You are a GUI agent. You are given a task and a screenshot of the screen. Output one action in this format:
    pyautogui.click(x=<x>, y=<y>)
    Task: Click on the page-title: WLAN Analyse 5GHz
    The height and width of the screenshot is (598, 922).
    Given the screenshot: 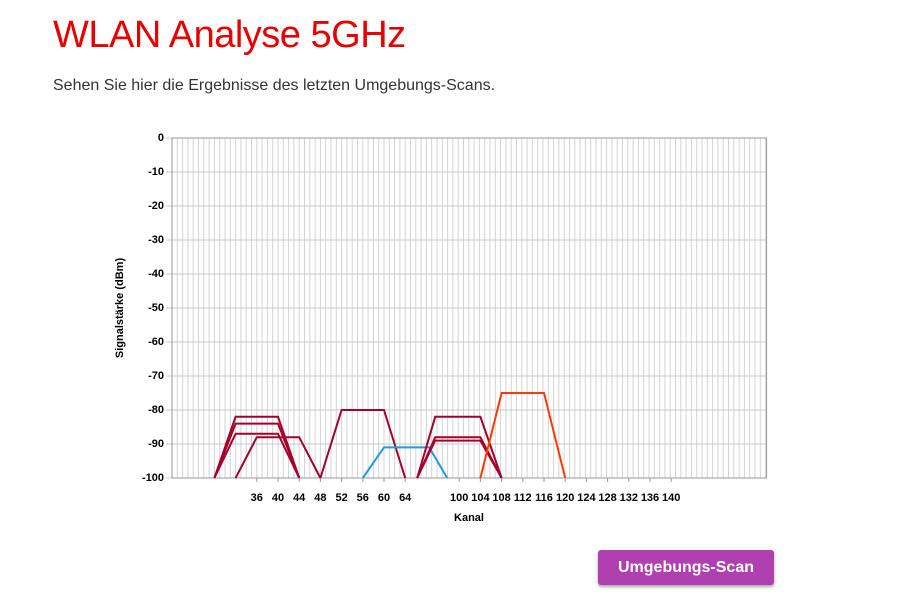 What is the action you would take?
    pyautogui.click(x=229, y=35)
    